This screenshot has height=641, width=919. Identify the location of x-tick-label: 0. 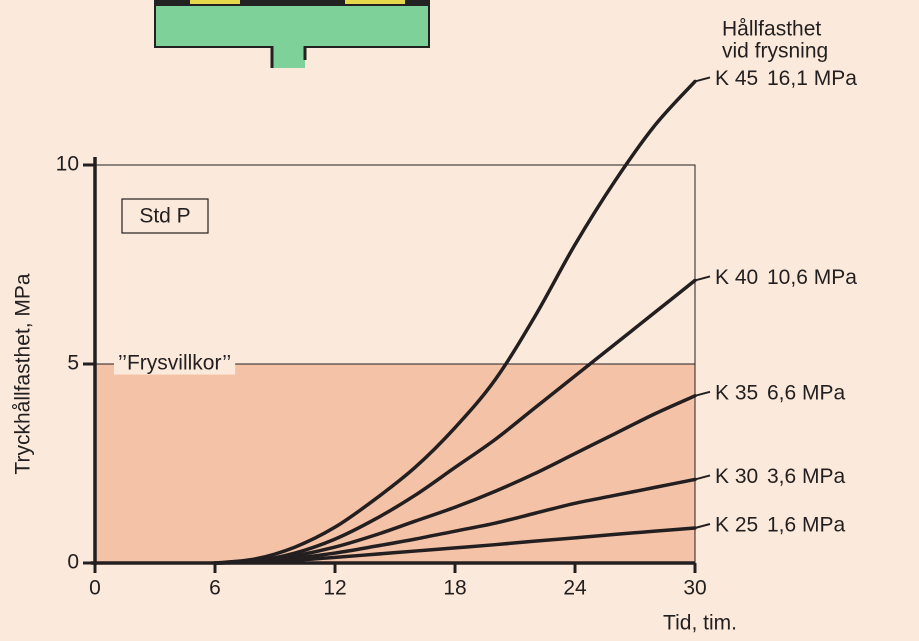
(95, 588).